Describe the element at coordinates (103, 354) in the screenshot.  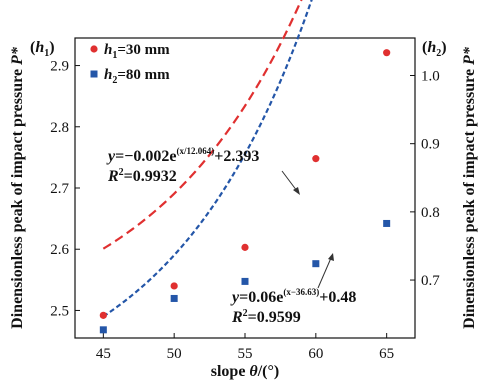
I see `x-tick-label: 45` at that location.